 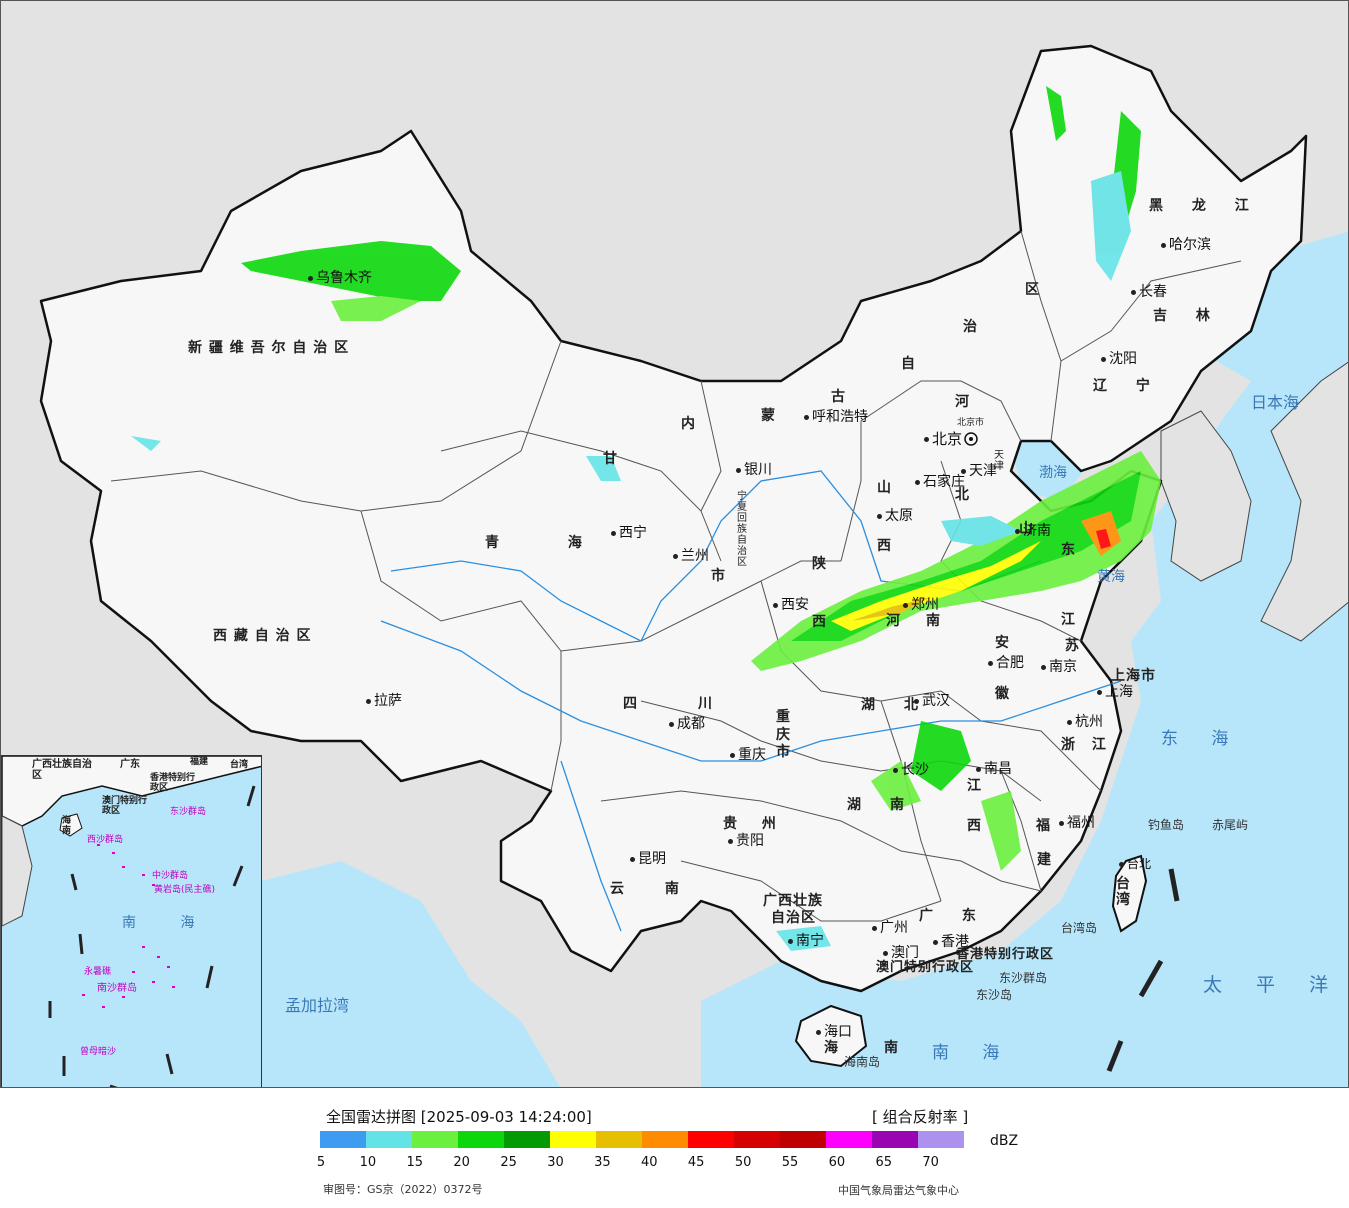 I want to click on label-gansu-shi: 市, so click(x=718, y=576).